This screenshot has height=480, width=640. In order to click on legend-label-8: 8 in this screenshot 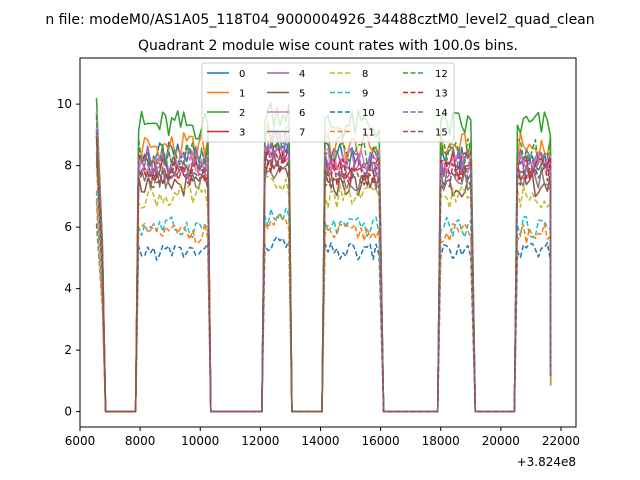, I will do `click(365, 74)`.